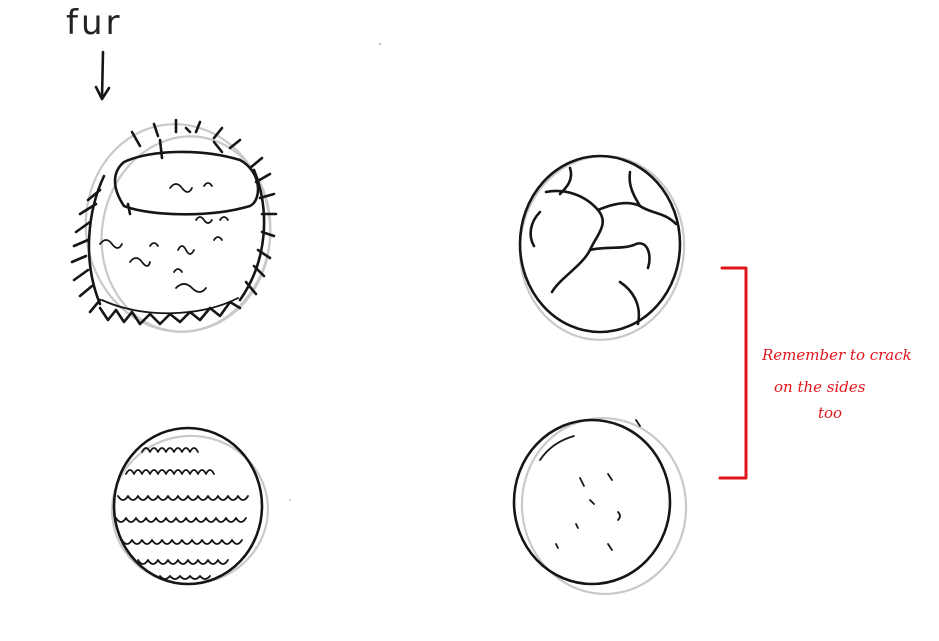 The image size is (939, 641). I want to click on dotted-ball-sketch, so click(600, 506).